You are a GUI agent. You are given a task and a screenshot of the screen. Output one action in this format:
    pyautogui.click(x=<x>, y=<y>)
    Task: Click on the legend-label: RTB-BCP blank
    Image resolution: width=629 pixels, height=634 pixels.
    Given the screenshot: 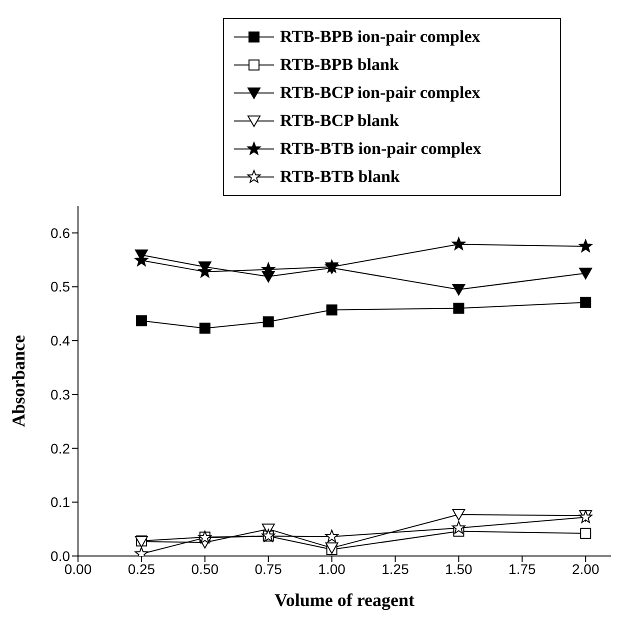 What is the action you would take?
    pyautogui.click(x=339, y=121)
    